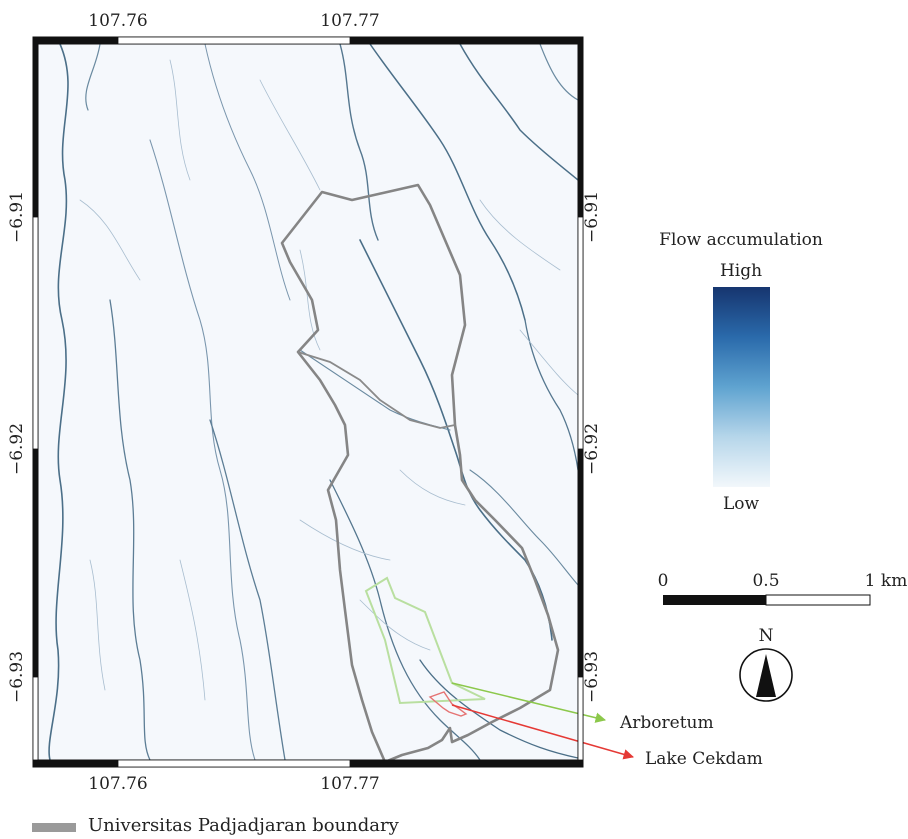 This screenshot has width=908, height=839. Describe the element at coordinates (741, 387) in the screenshot. I see `flow-colorbar` at that location.